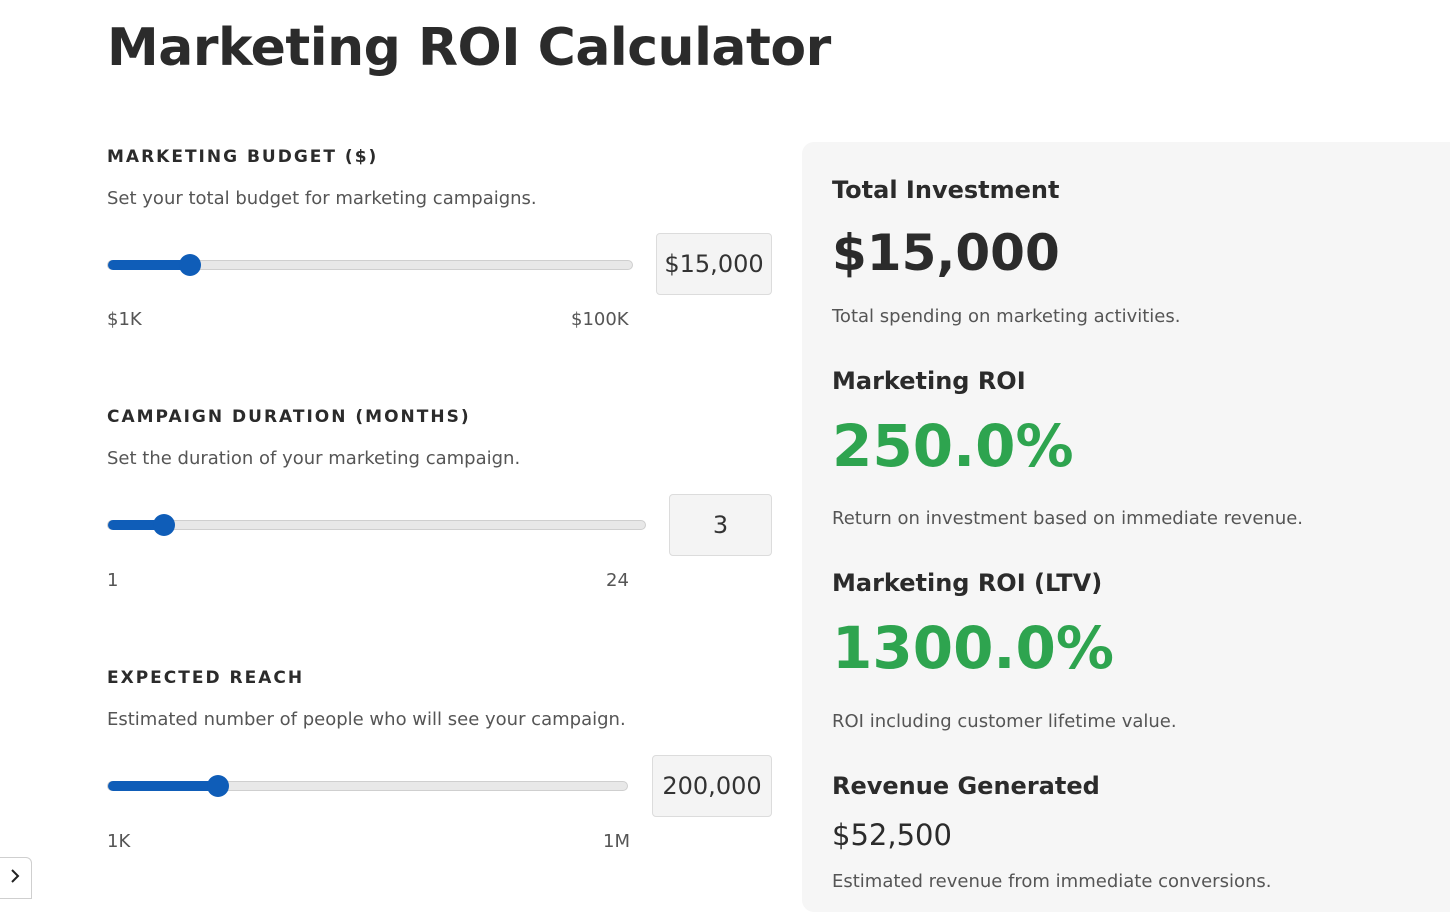 This screenshot has height=912, width=1450. I want to click on reach-slider-thumb, so click(218, 786).